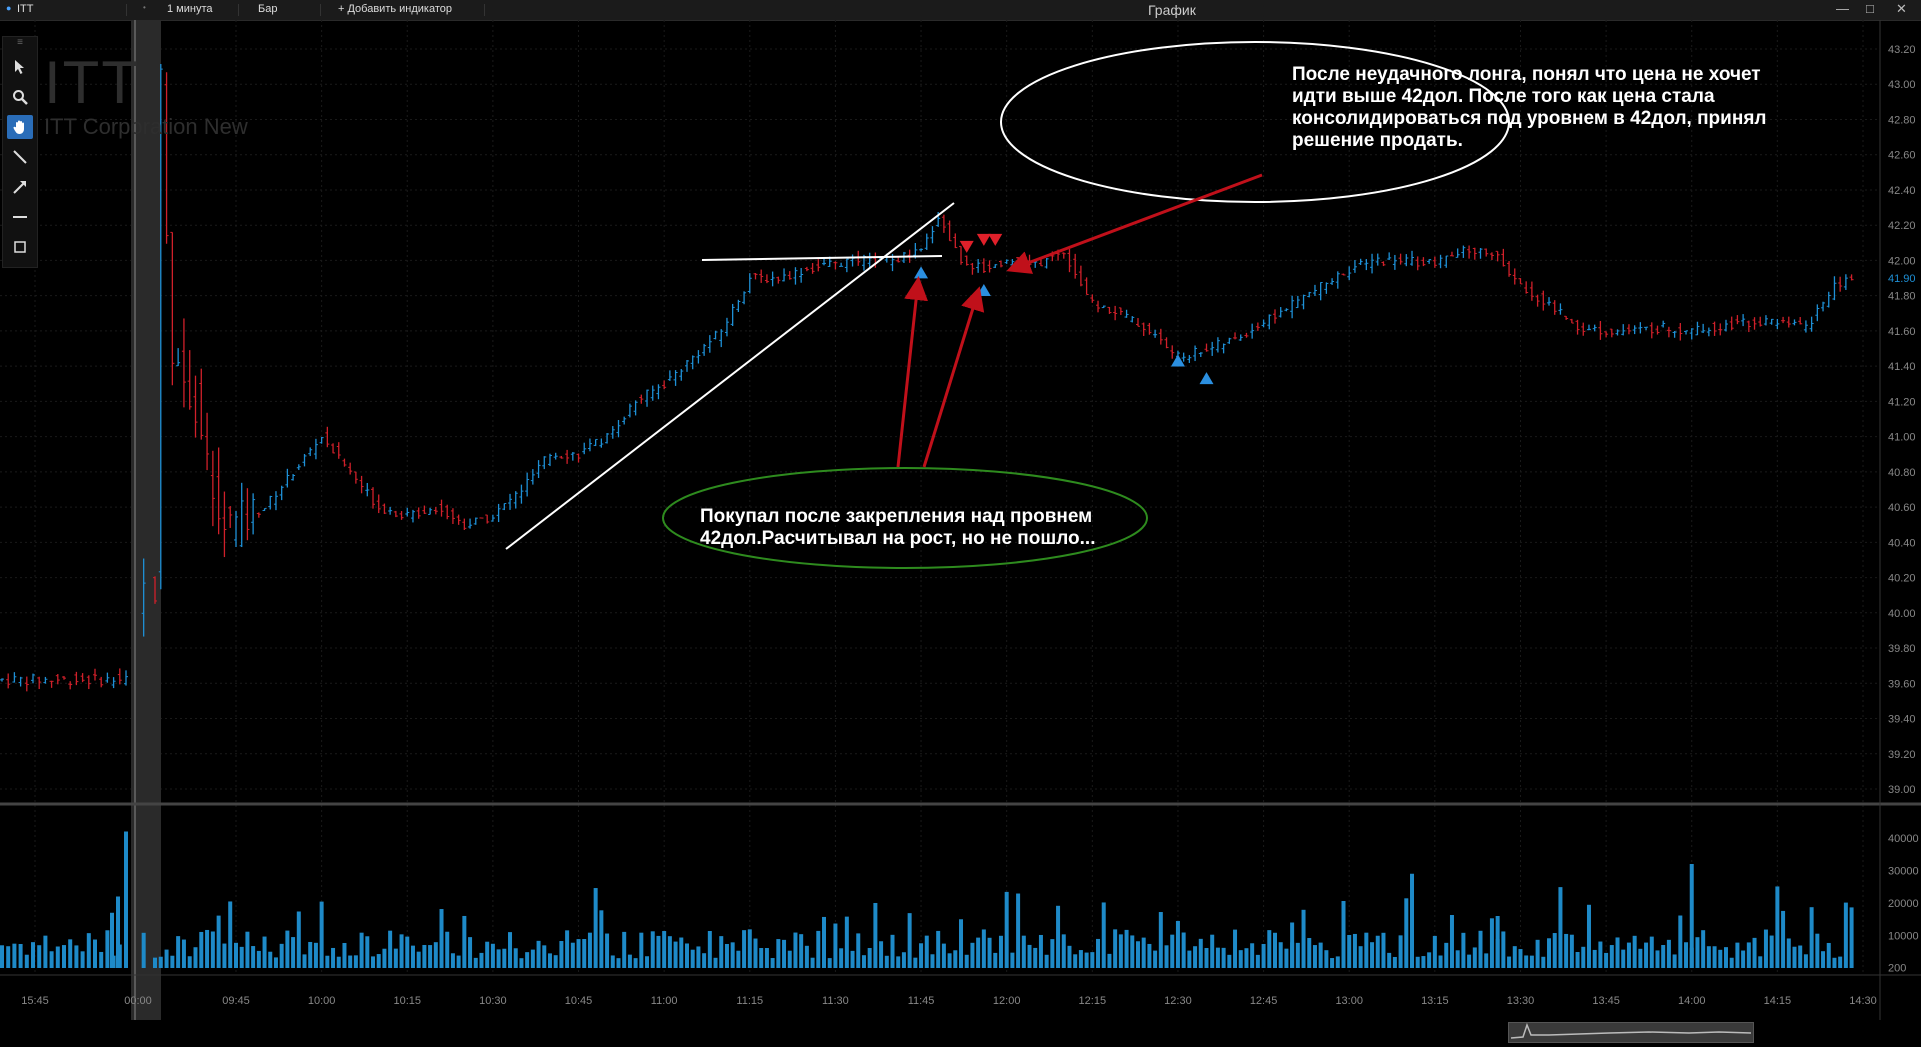 This screenshot has height=1047, width=1921. What do you see at coordinates (395, 9) in the screenshot?
I see `add-indicator-button: + Добавить индикатор` at bounding box center [395, 9].